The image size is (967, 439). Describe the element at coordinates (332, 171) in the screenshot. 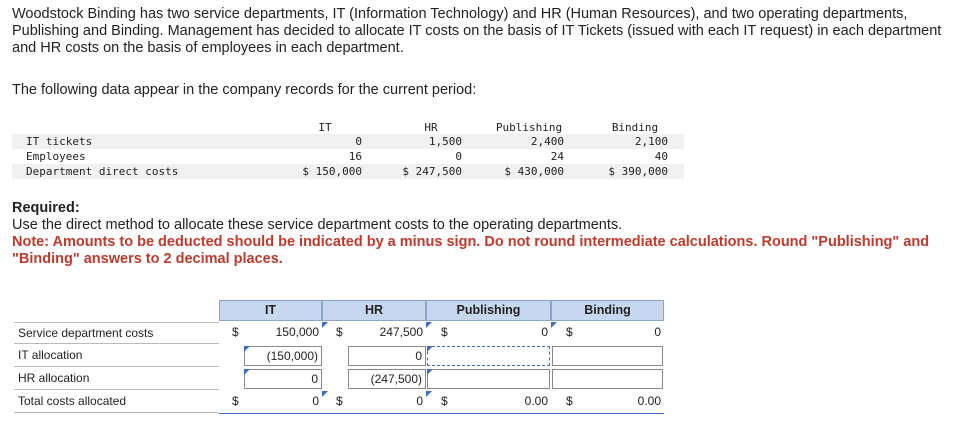

I see `data-cell: $ 150,000` at that location.